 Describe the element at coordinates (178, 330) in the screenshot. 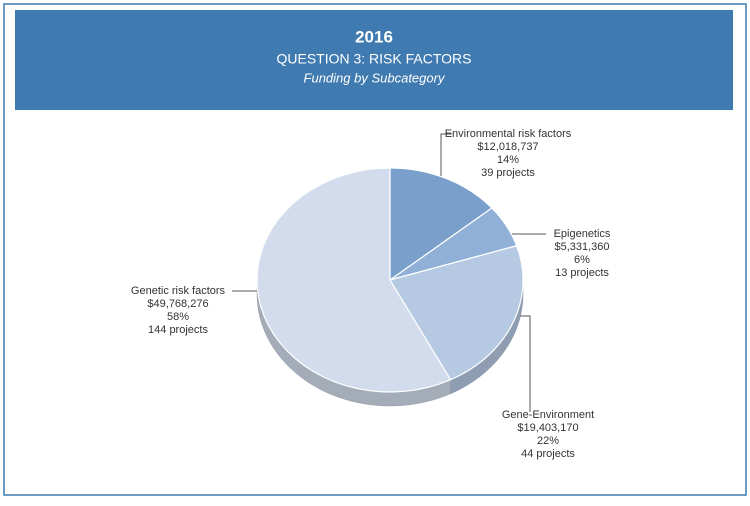

I see `projects-label: 144 projects` at that location.